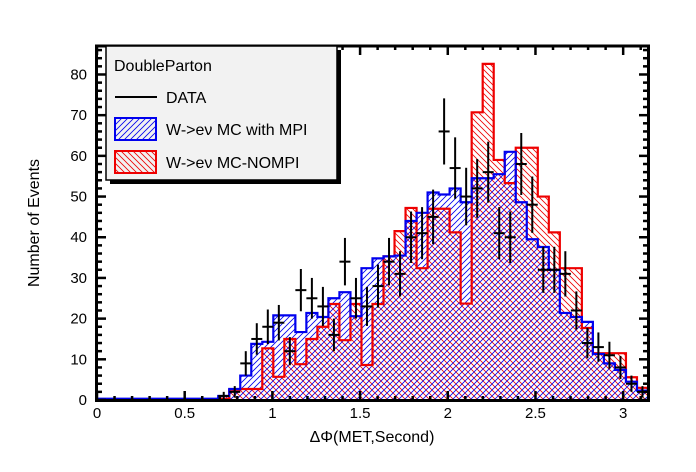 This screenshot has height=472, width=696. I want to click on x-tick-label: 0, so click(97, 413).